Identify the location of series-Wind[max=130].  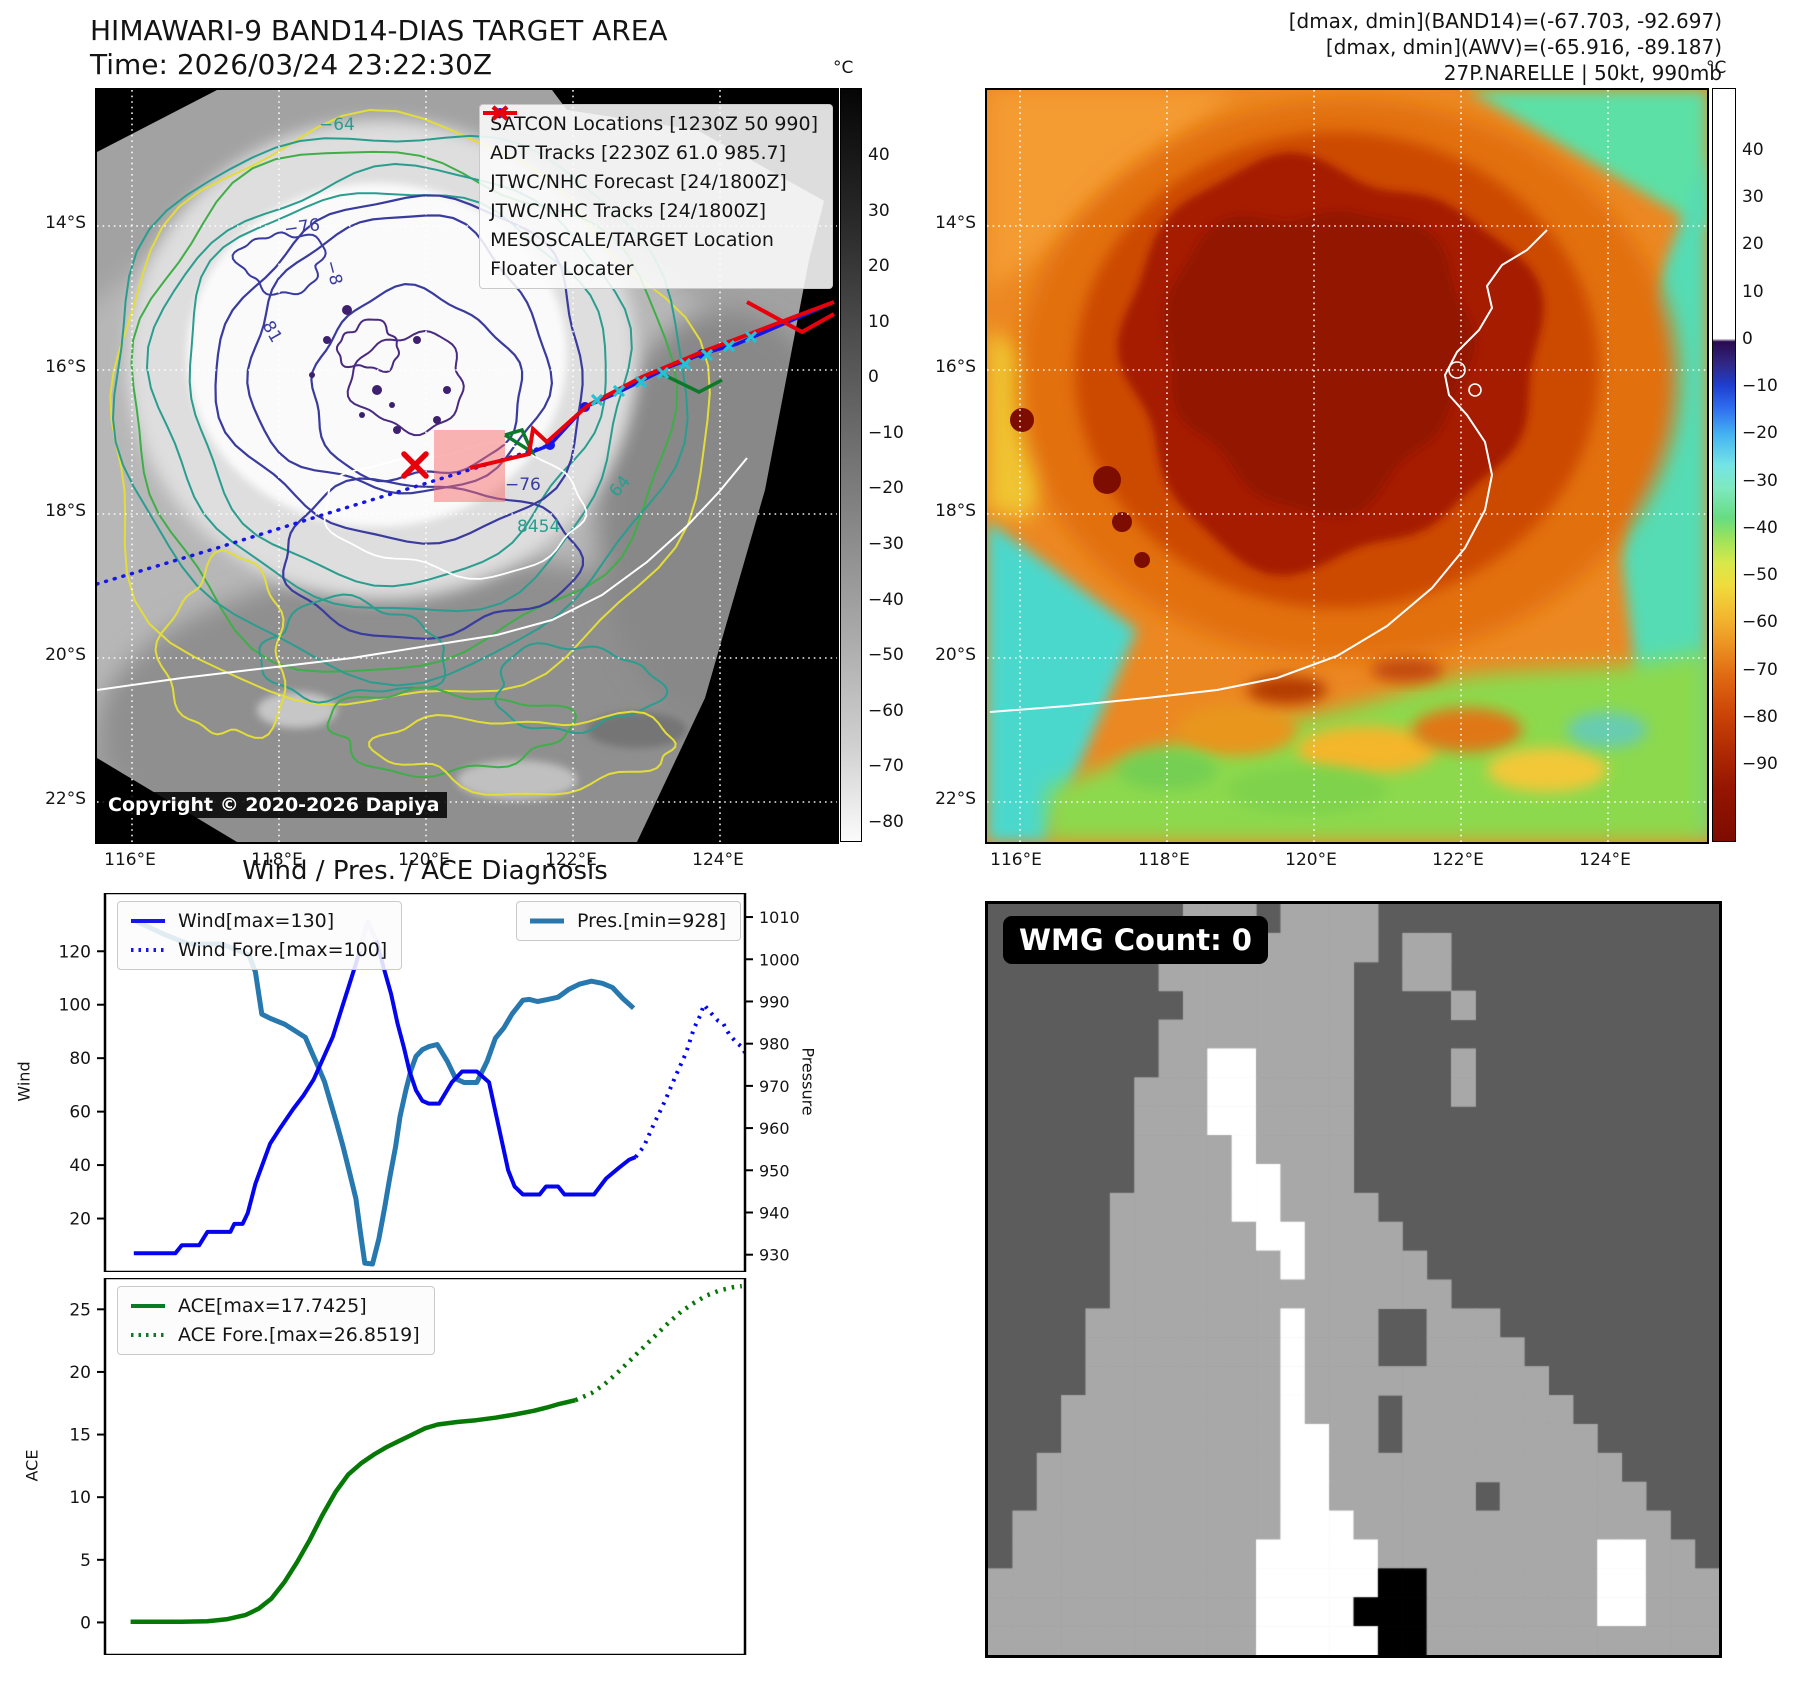
(385, 1087).